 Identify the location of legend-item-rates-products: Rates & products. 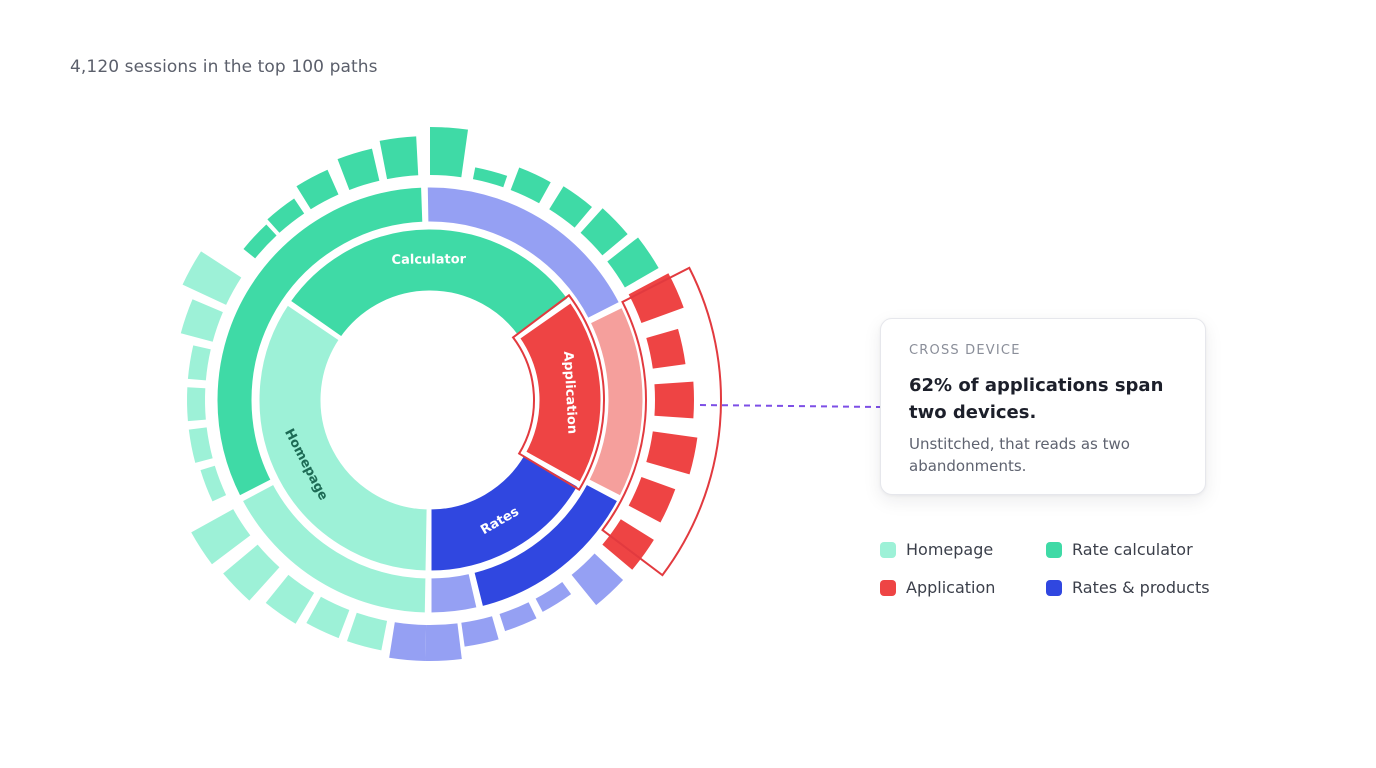
(1128, 587).